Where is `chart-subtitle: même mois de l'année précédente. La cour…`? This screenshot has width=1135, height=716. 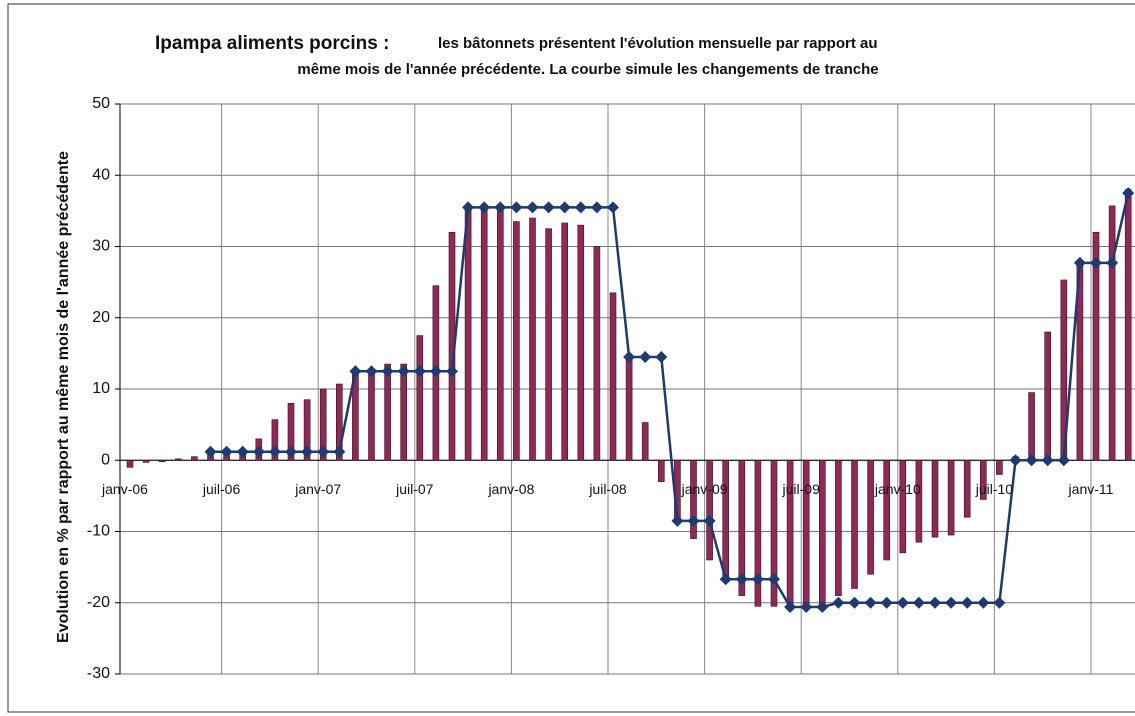 chart-subtitle: même mois de l'année précédente. La cour… is located at coordinates (587, 69).